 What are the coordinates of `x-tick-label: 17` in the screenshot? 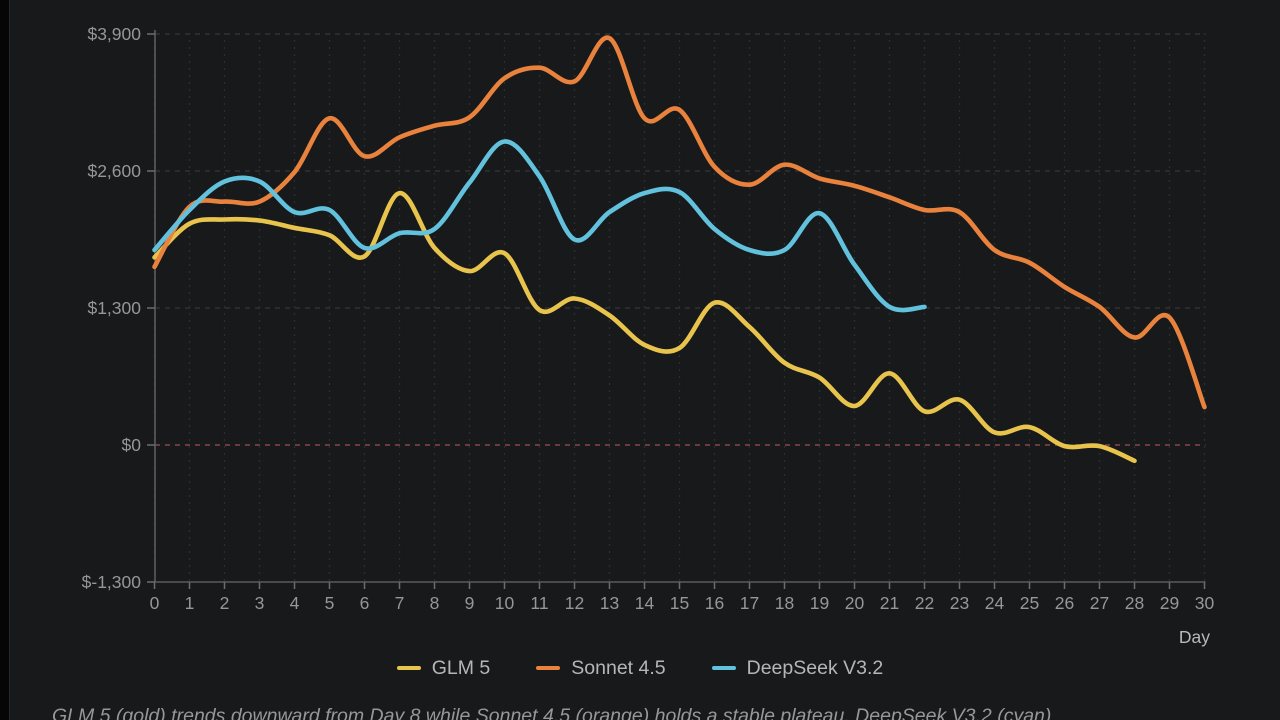 It's located at (749, 603).